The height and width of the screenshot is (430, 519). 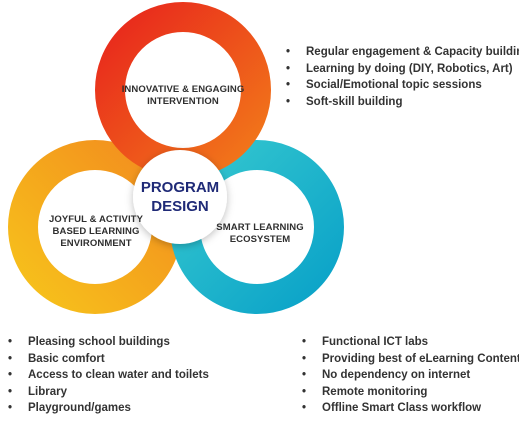 What do you see at coordinates (183, 95) in the screenshot?
I see `ring-label-innovative: INNOVATIVE & ENGAGING INTERVENTION` at bounding box center [183, 95].